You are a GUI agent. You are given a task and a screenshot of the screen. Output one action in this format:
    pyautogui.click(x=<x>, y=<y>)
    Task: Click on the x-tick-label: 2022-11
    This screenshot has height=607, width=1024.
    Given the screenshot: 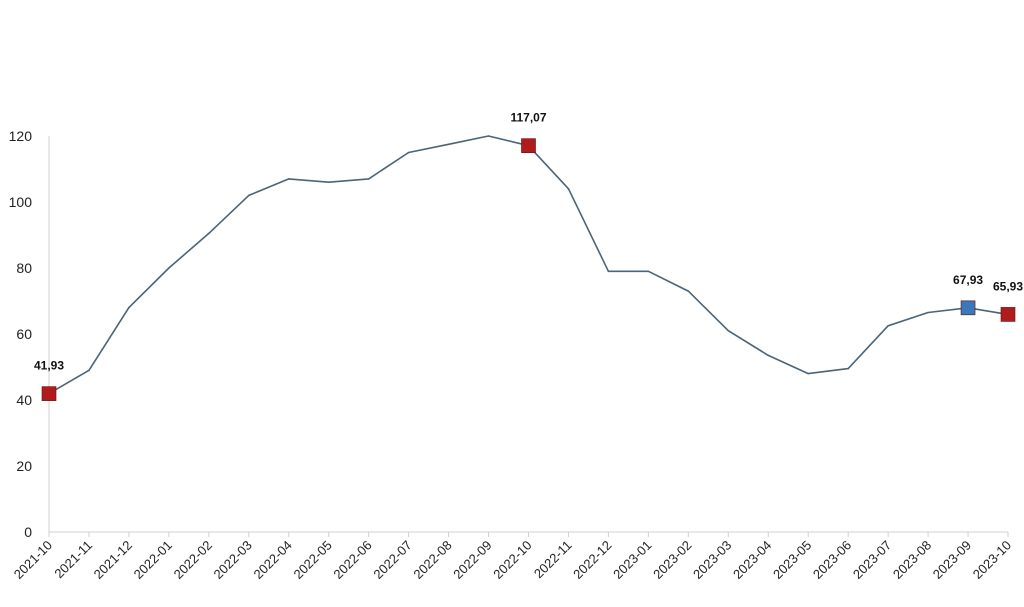 What is the action you would take?
    pyautogui.click(x=553, y=560)
    